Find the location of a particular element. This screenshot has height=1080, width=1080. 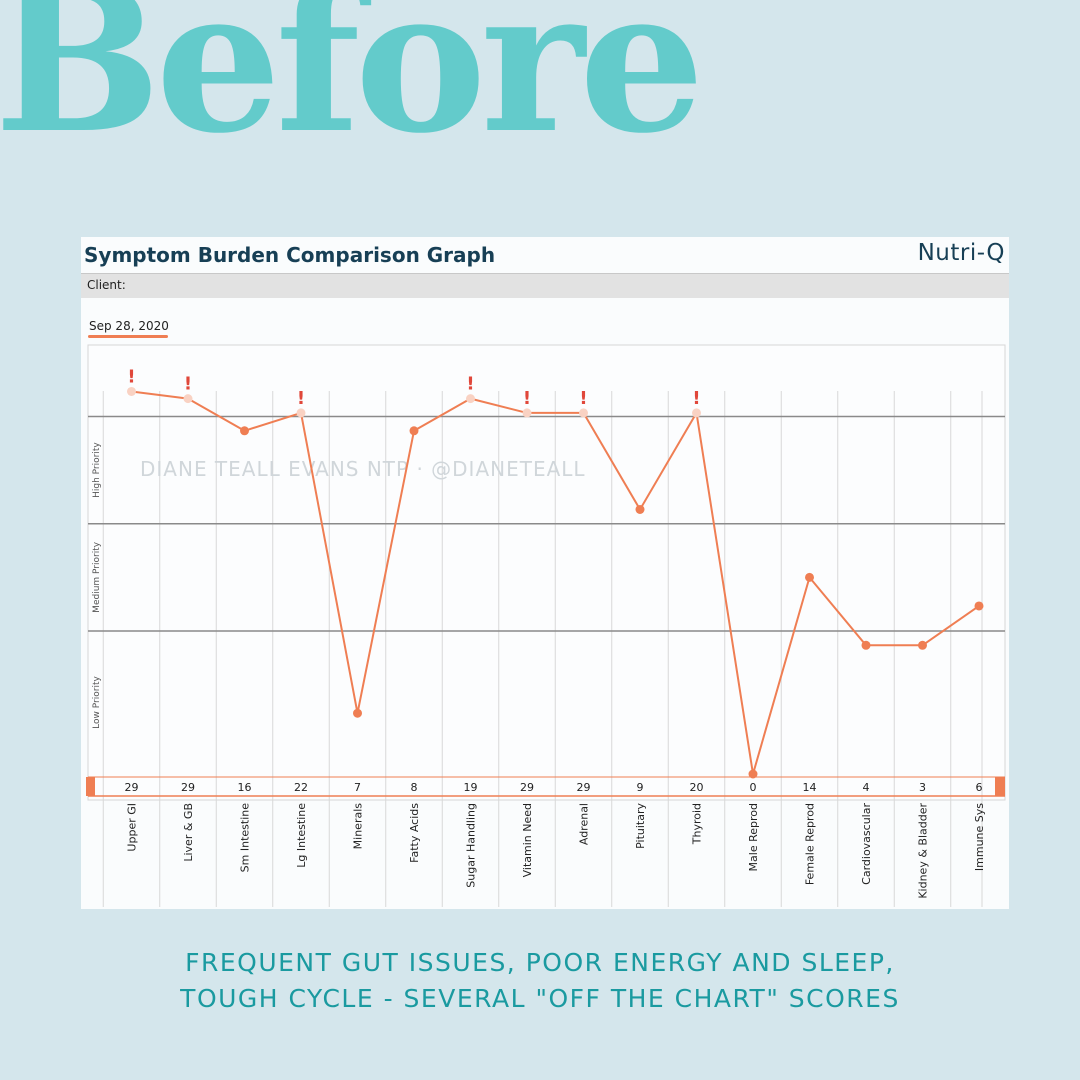

date-legend-swatch is located at coordinates (128, 336).